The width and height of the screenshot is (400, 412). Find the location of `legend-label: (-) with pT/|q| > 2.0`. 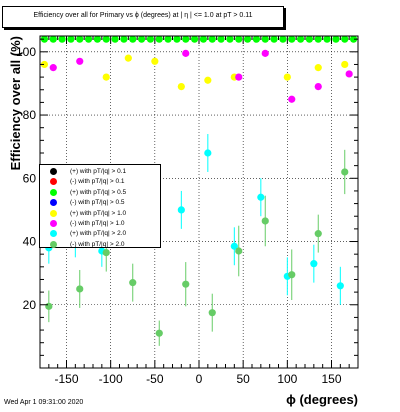

legend-label: (-) with pT/|q| > 2.0 is located at coordinates (97, 244).